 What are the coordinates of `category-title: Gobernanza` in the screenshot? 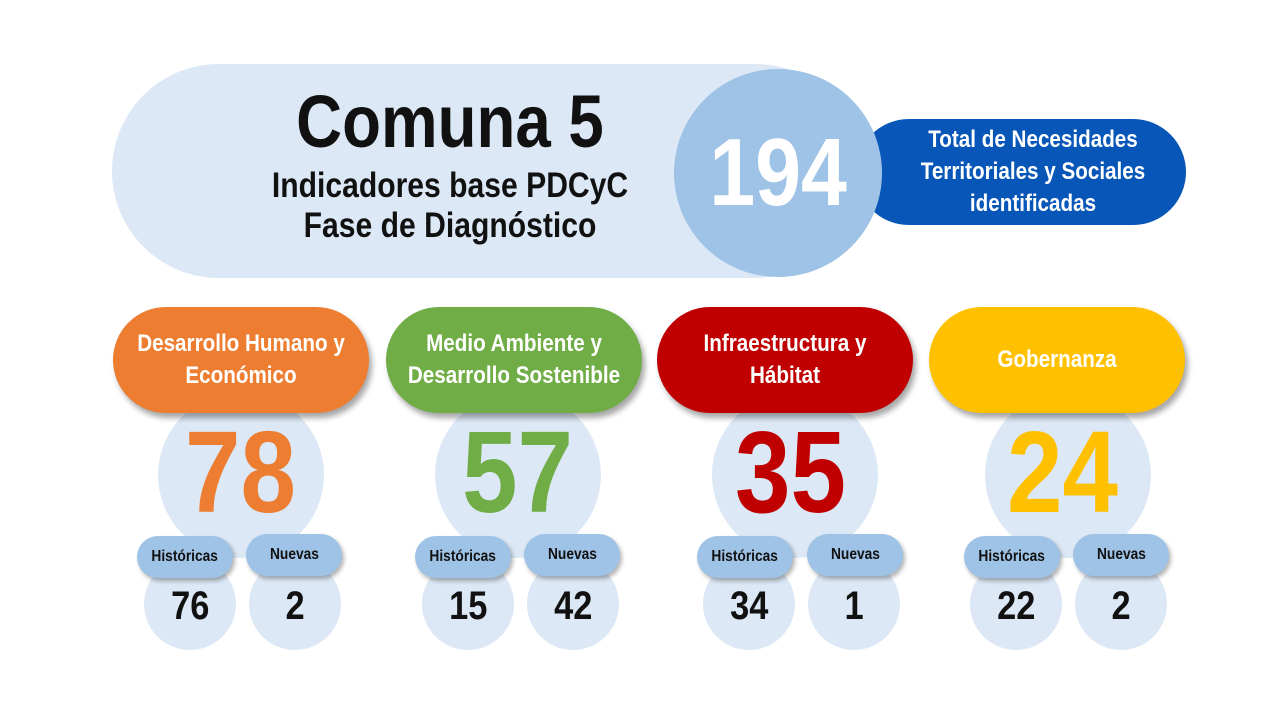 It's located at (1057, 359).